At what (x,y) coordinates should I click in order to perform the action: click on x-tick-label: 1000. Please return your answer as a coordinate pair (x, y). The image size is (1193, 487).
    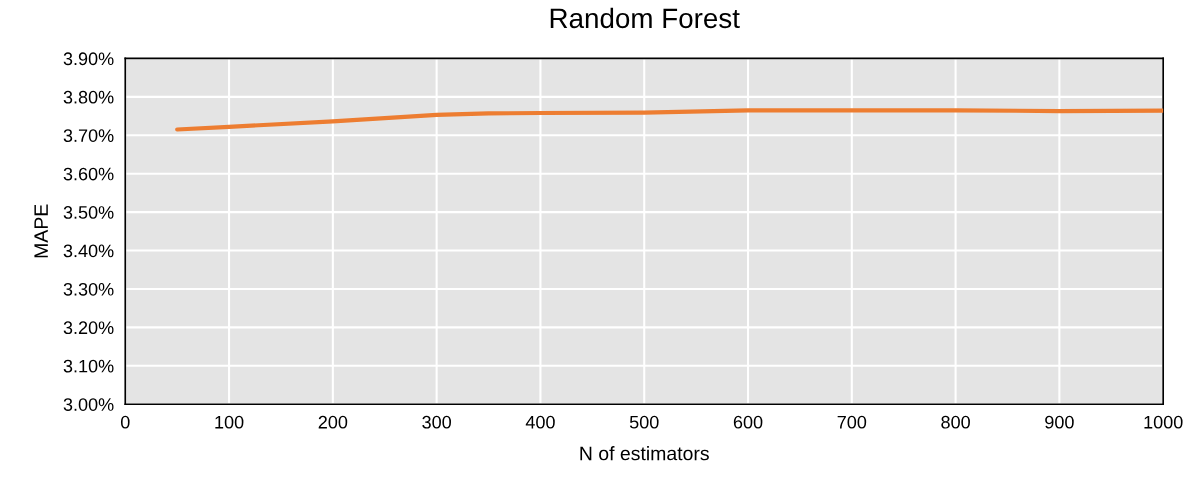
    Looking at the image, I should click on (1163, 422).